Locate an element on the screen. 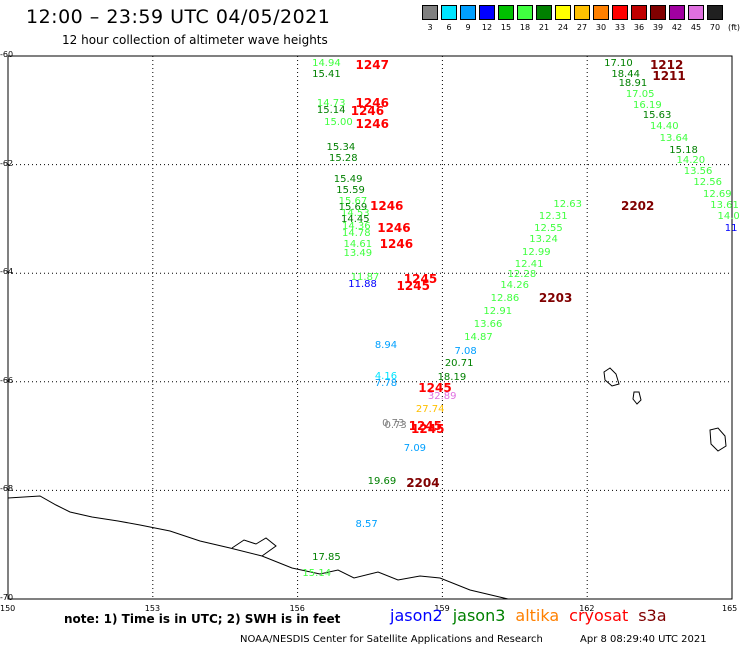  legend-entry-jason2: jason2 is located at coordinates (416, 615).